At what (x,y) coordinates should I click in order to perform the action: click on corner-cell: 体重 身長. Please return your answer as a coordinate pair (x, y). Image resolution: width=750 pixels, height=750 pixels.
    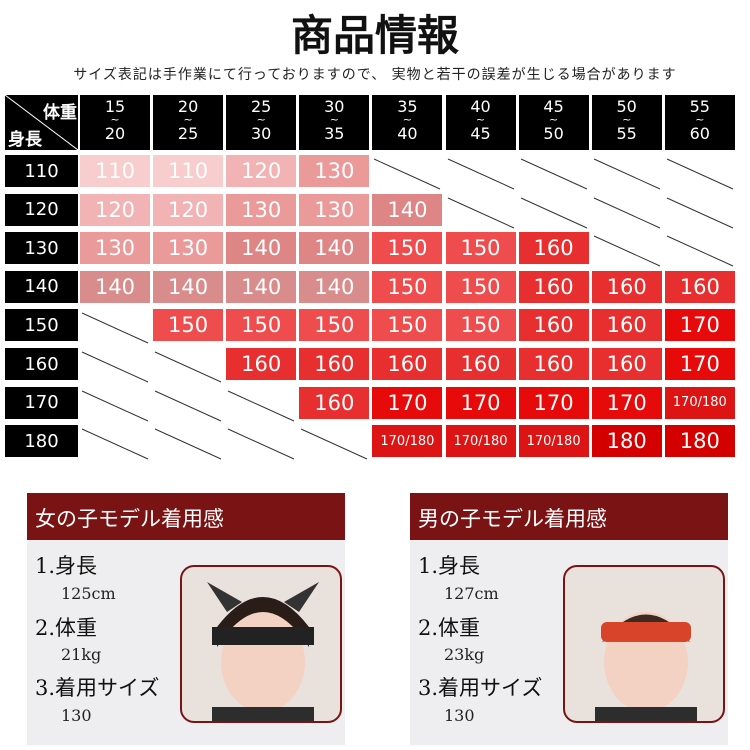
    Looking at the image, I should click on (41, 122).